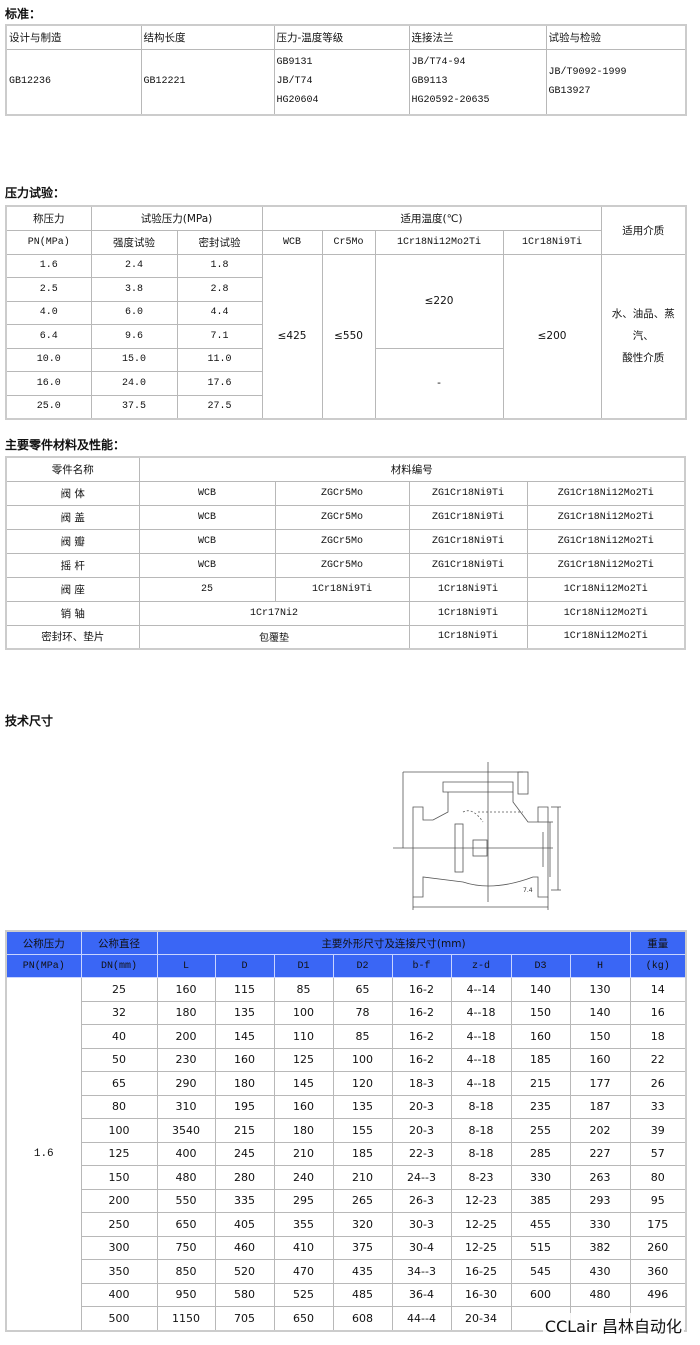 This screenshot has height=1345, width=700. I want to click on cell: 485, so click(362, 1294).